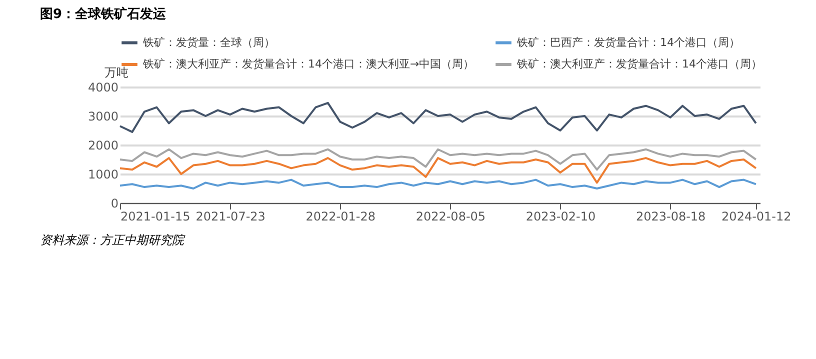 This screenshot has height=359, width=816. I want to click on x-tick-label: 2022-08-05, so click(451, 217).